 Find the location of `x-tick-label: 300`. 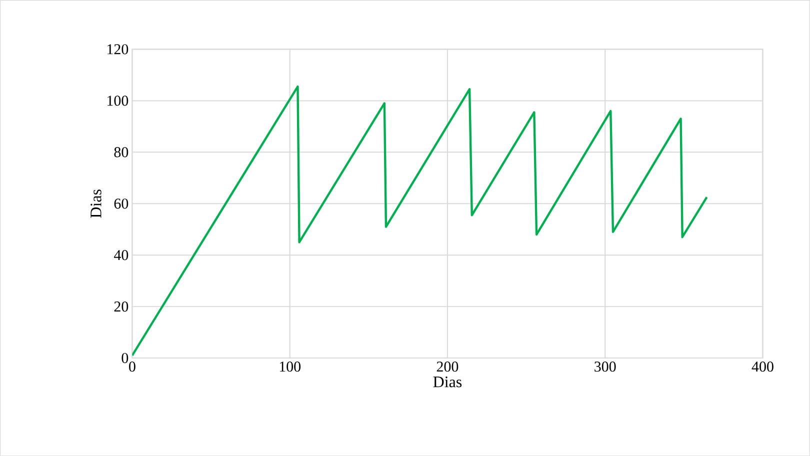

x-tick-label: 300 is located at coordinates (605, 366).